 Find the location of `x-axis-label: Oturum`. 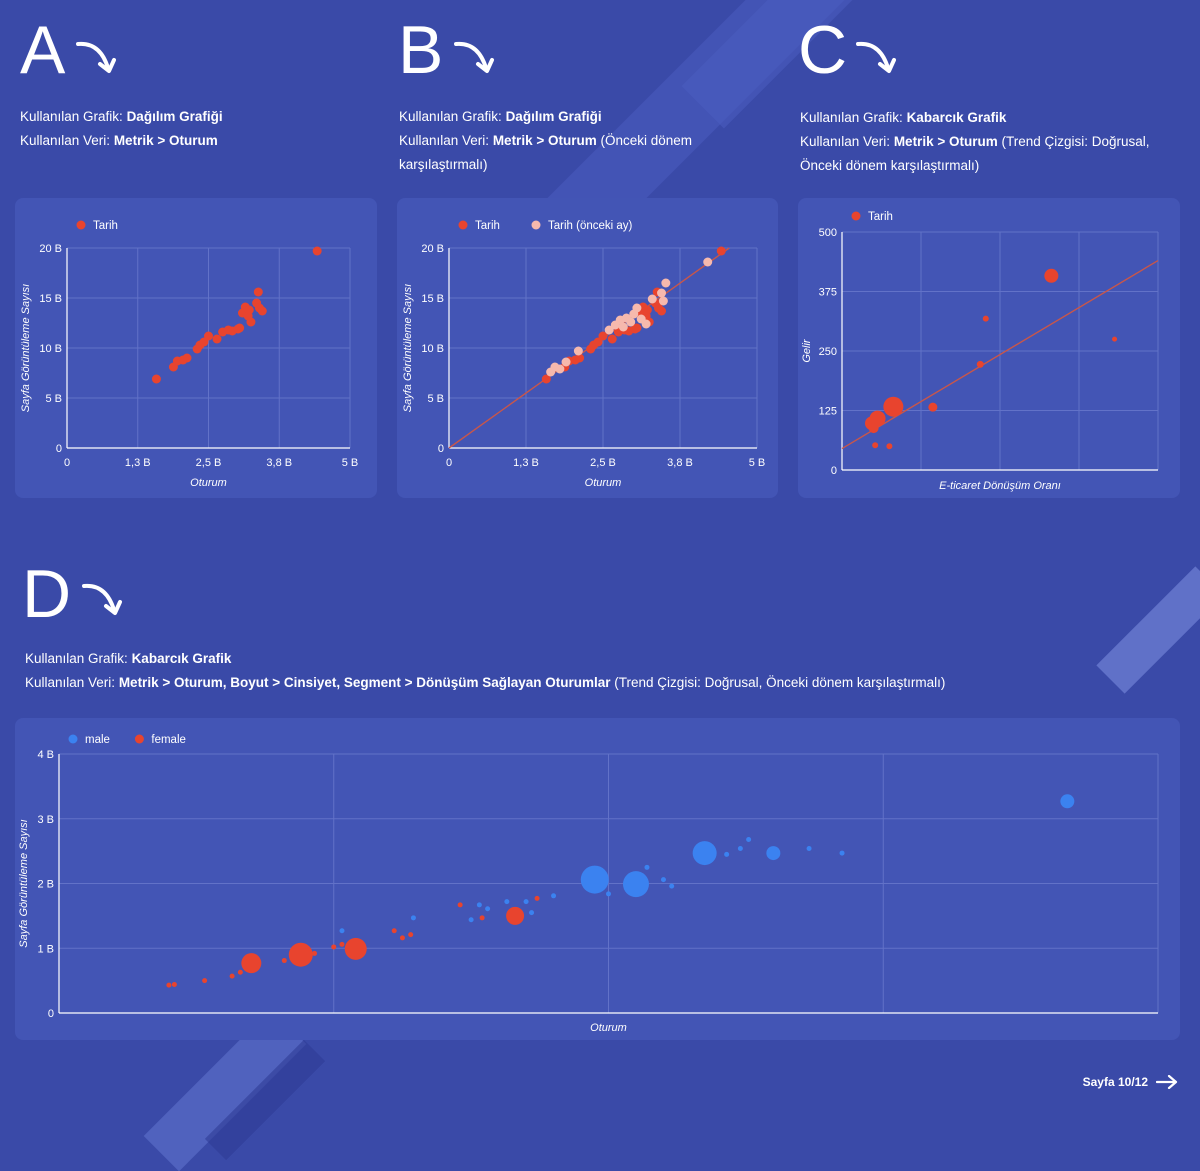

x-axis-label: Oturum is located at coordinates (608, 1028).